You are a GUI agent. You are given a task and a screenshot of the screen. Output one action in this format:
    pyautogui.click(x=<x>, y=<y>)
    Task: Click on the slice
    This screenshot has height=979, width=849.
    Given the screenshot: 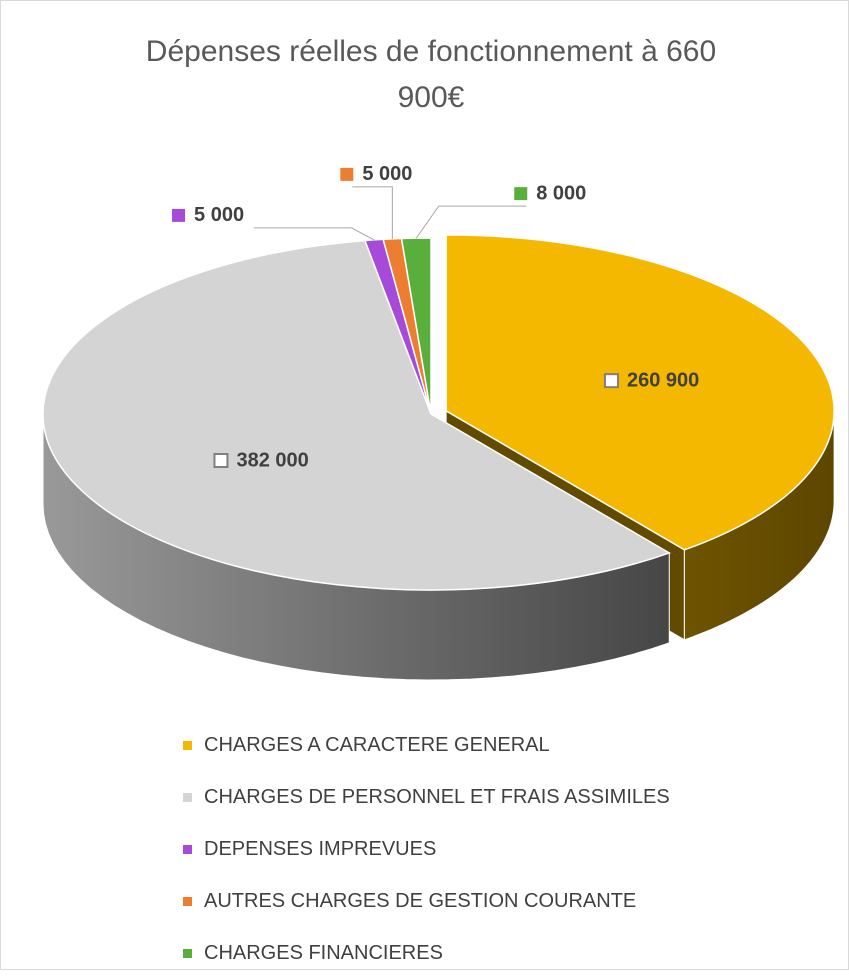 What is the action you would take?
    pyautogui.click(x=640, y=392)
    